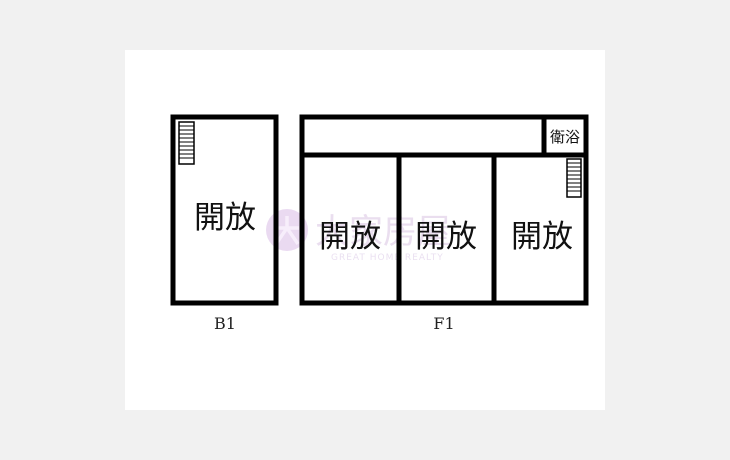  I want to click on floor-b1: 開放 B1, so click(224, 223).